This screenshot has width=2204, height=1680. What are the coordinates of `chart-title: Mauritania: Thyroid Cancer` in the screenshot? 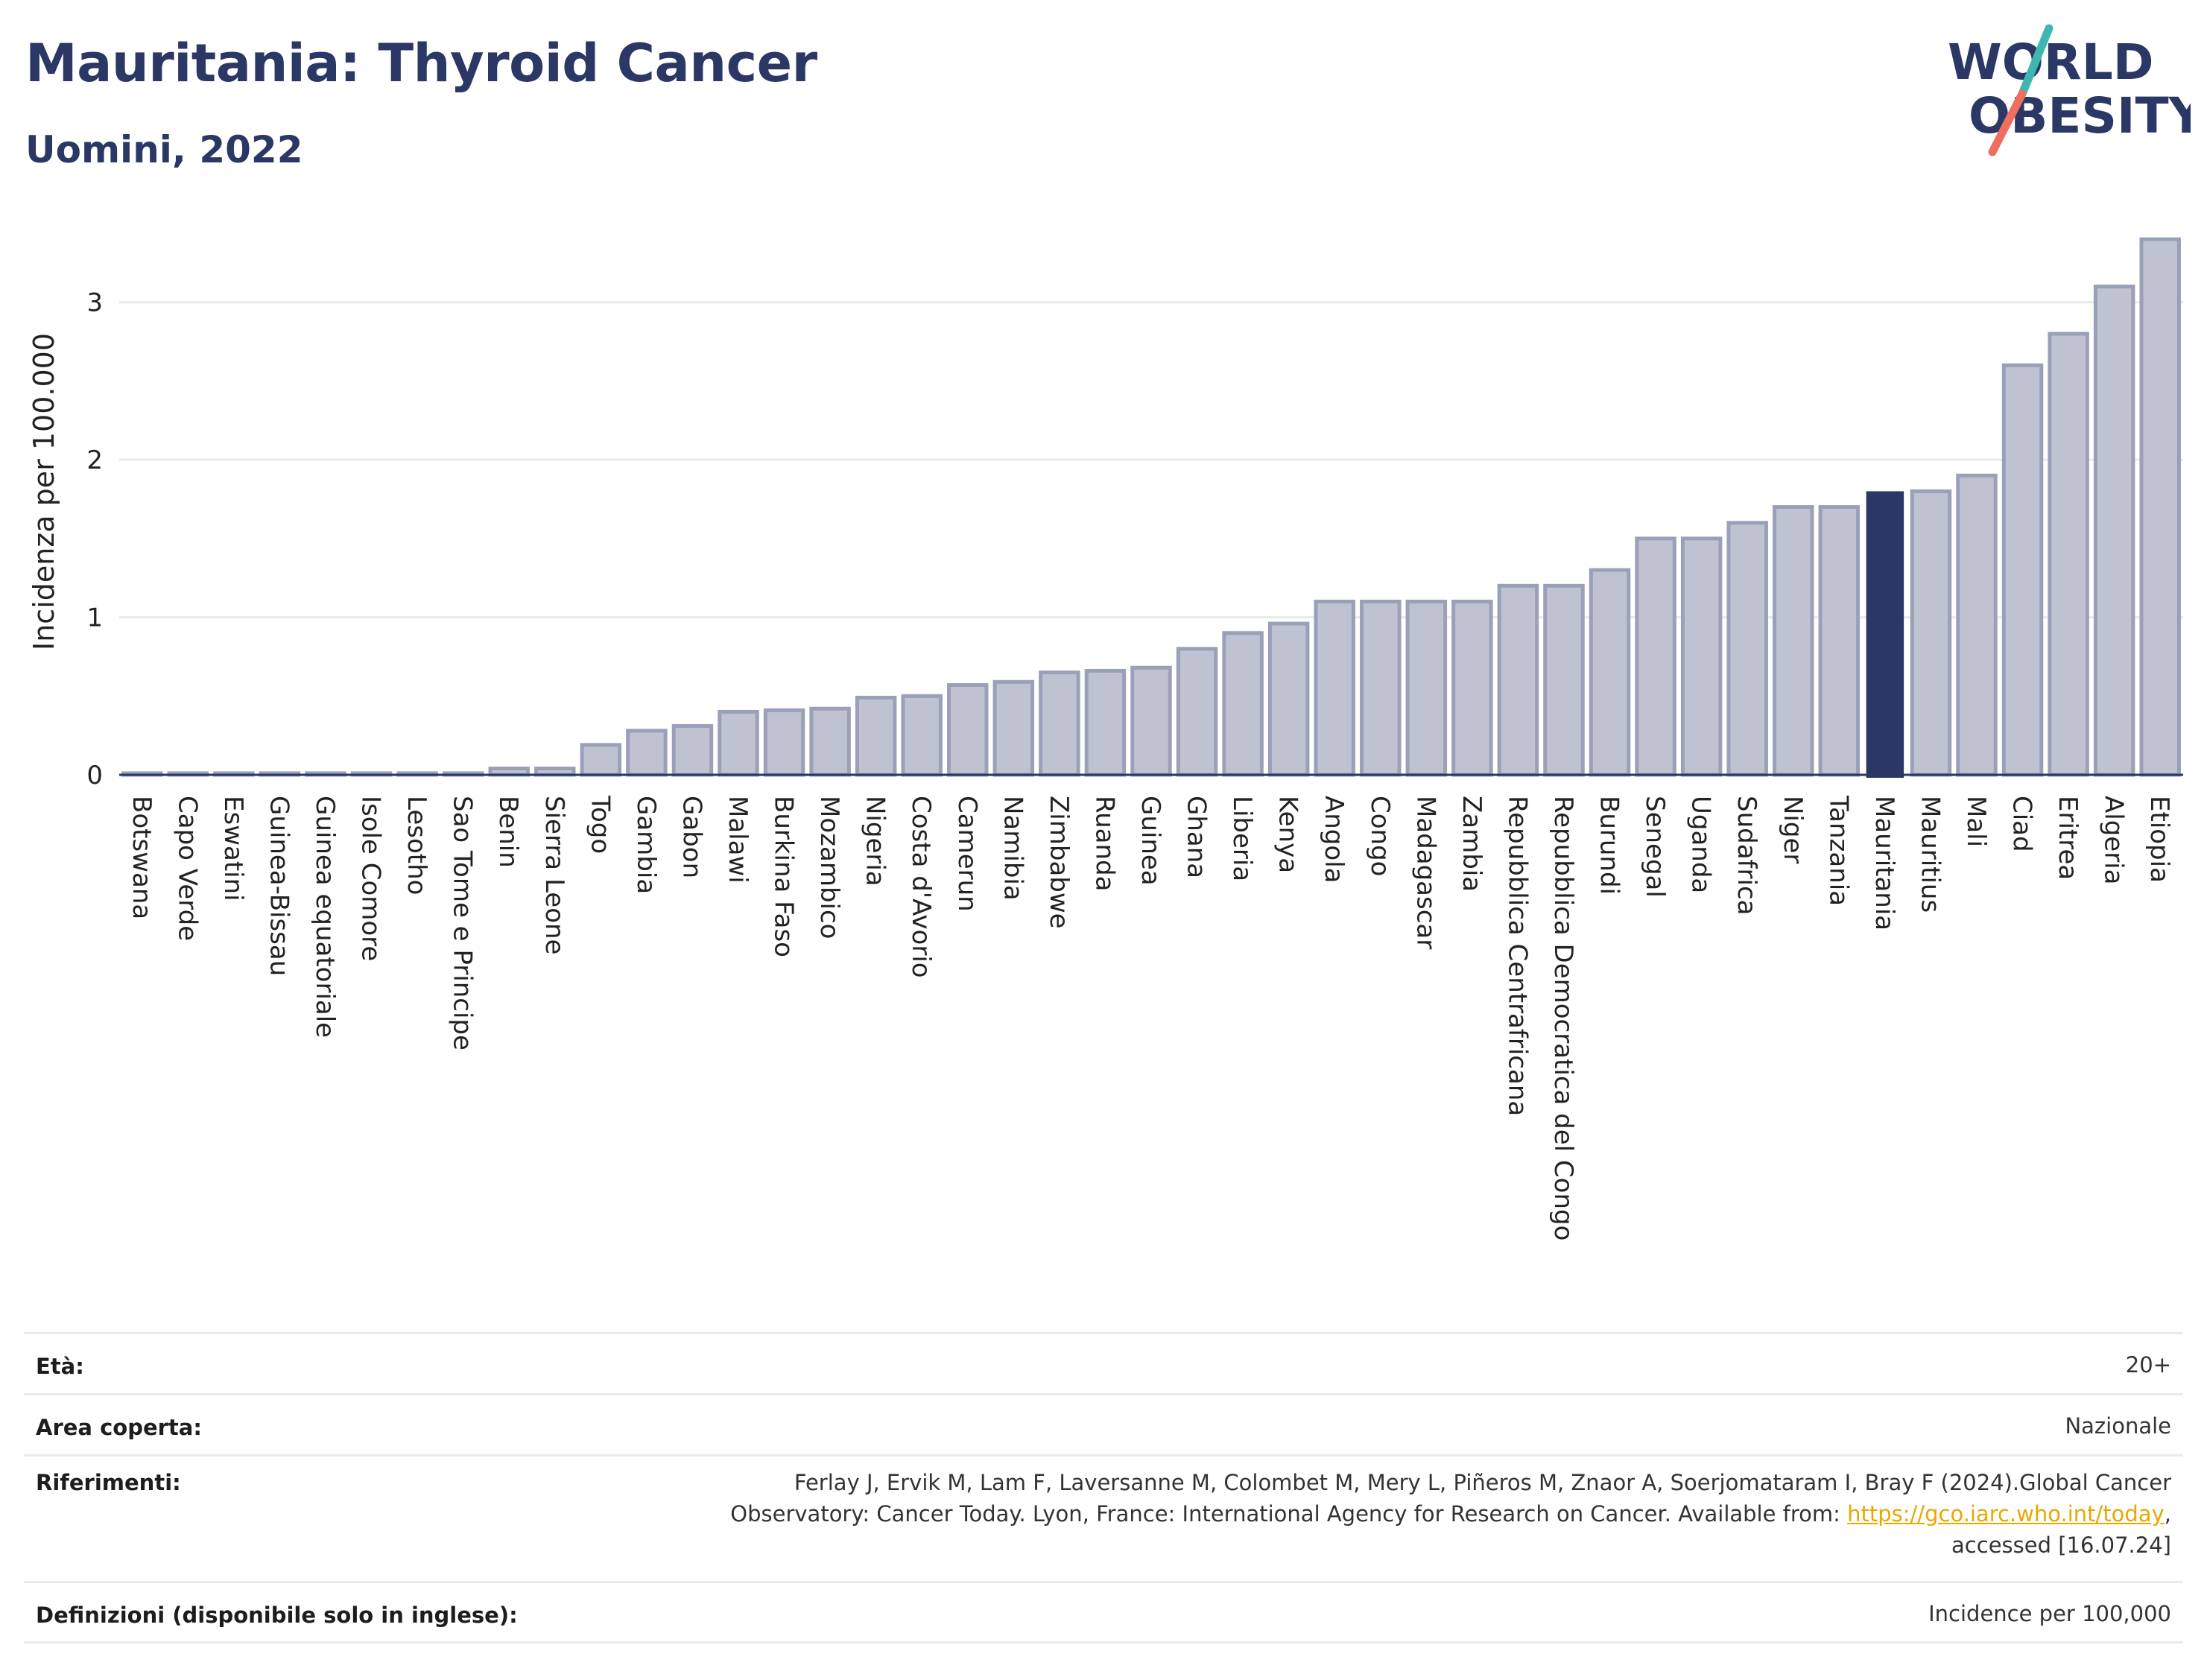 It's located at (421, 63).